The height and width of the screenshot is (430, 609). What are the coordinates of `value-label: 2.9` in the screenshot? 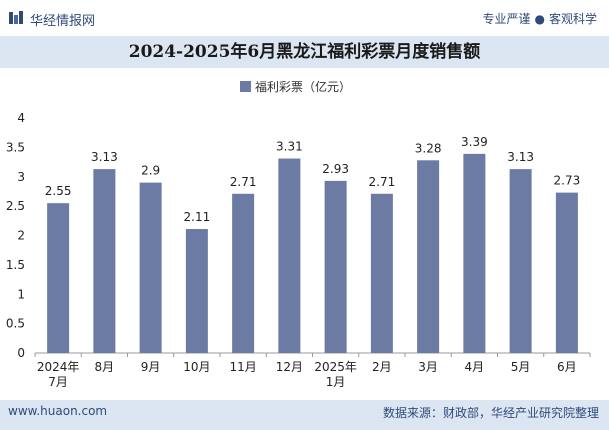 It's located at (150, 171).